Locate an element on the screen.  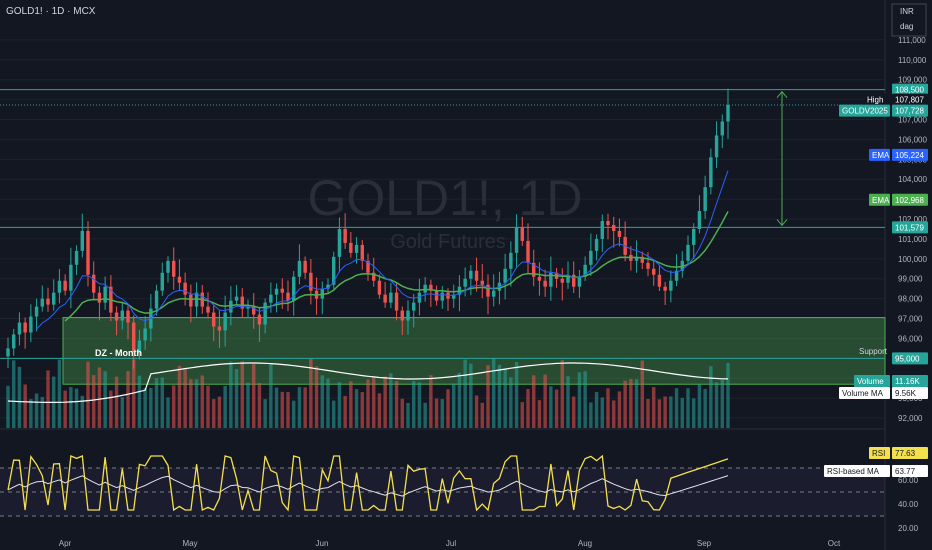
price-tick: 92,000 is located at coordinates (910, 418).